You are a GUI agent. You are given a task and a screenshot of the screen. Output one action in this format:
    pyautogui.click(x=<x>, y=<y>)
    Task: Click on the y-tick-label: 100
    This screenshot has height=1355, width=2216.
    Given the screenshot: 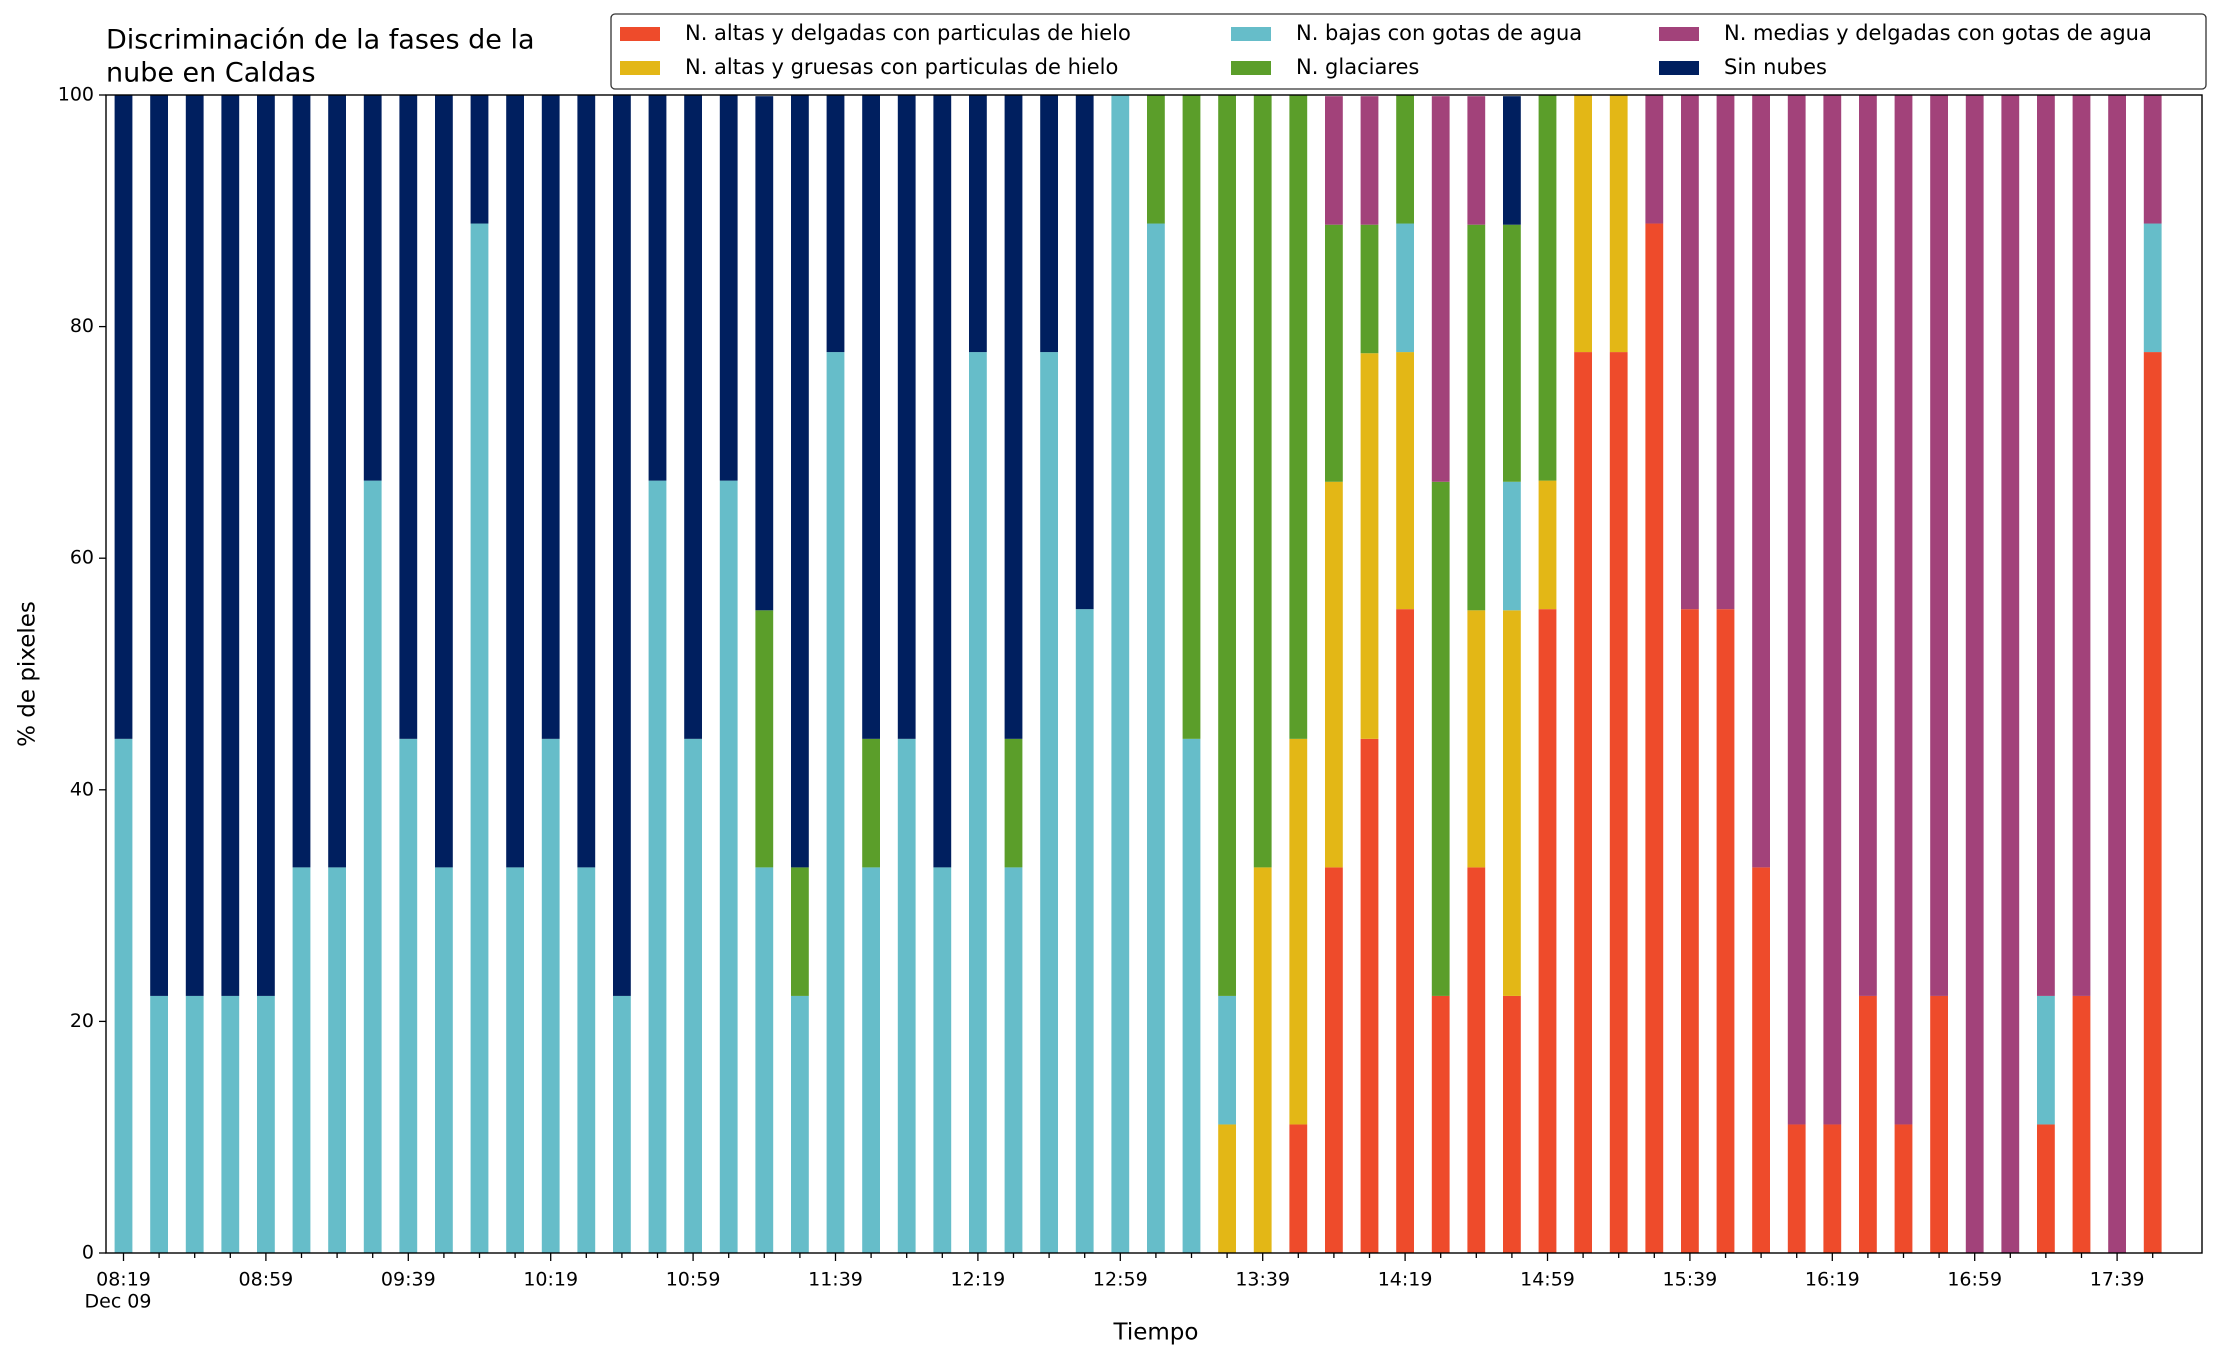 What is the action you would take?
    pyautogui.click(x=76, y=95)
    